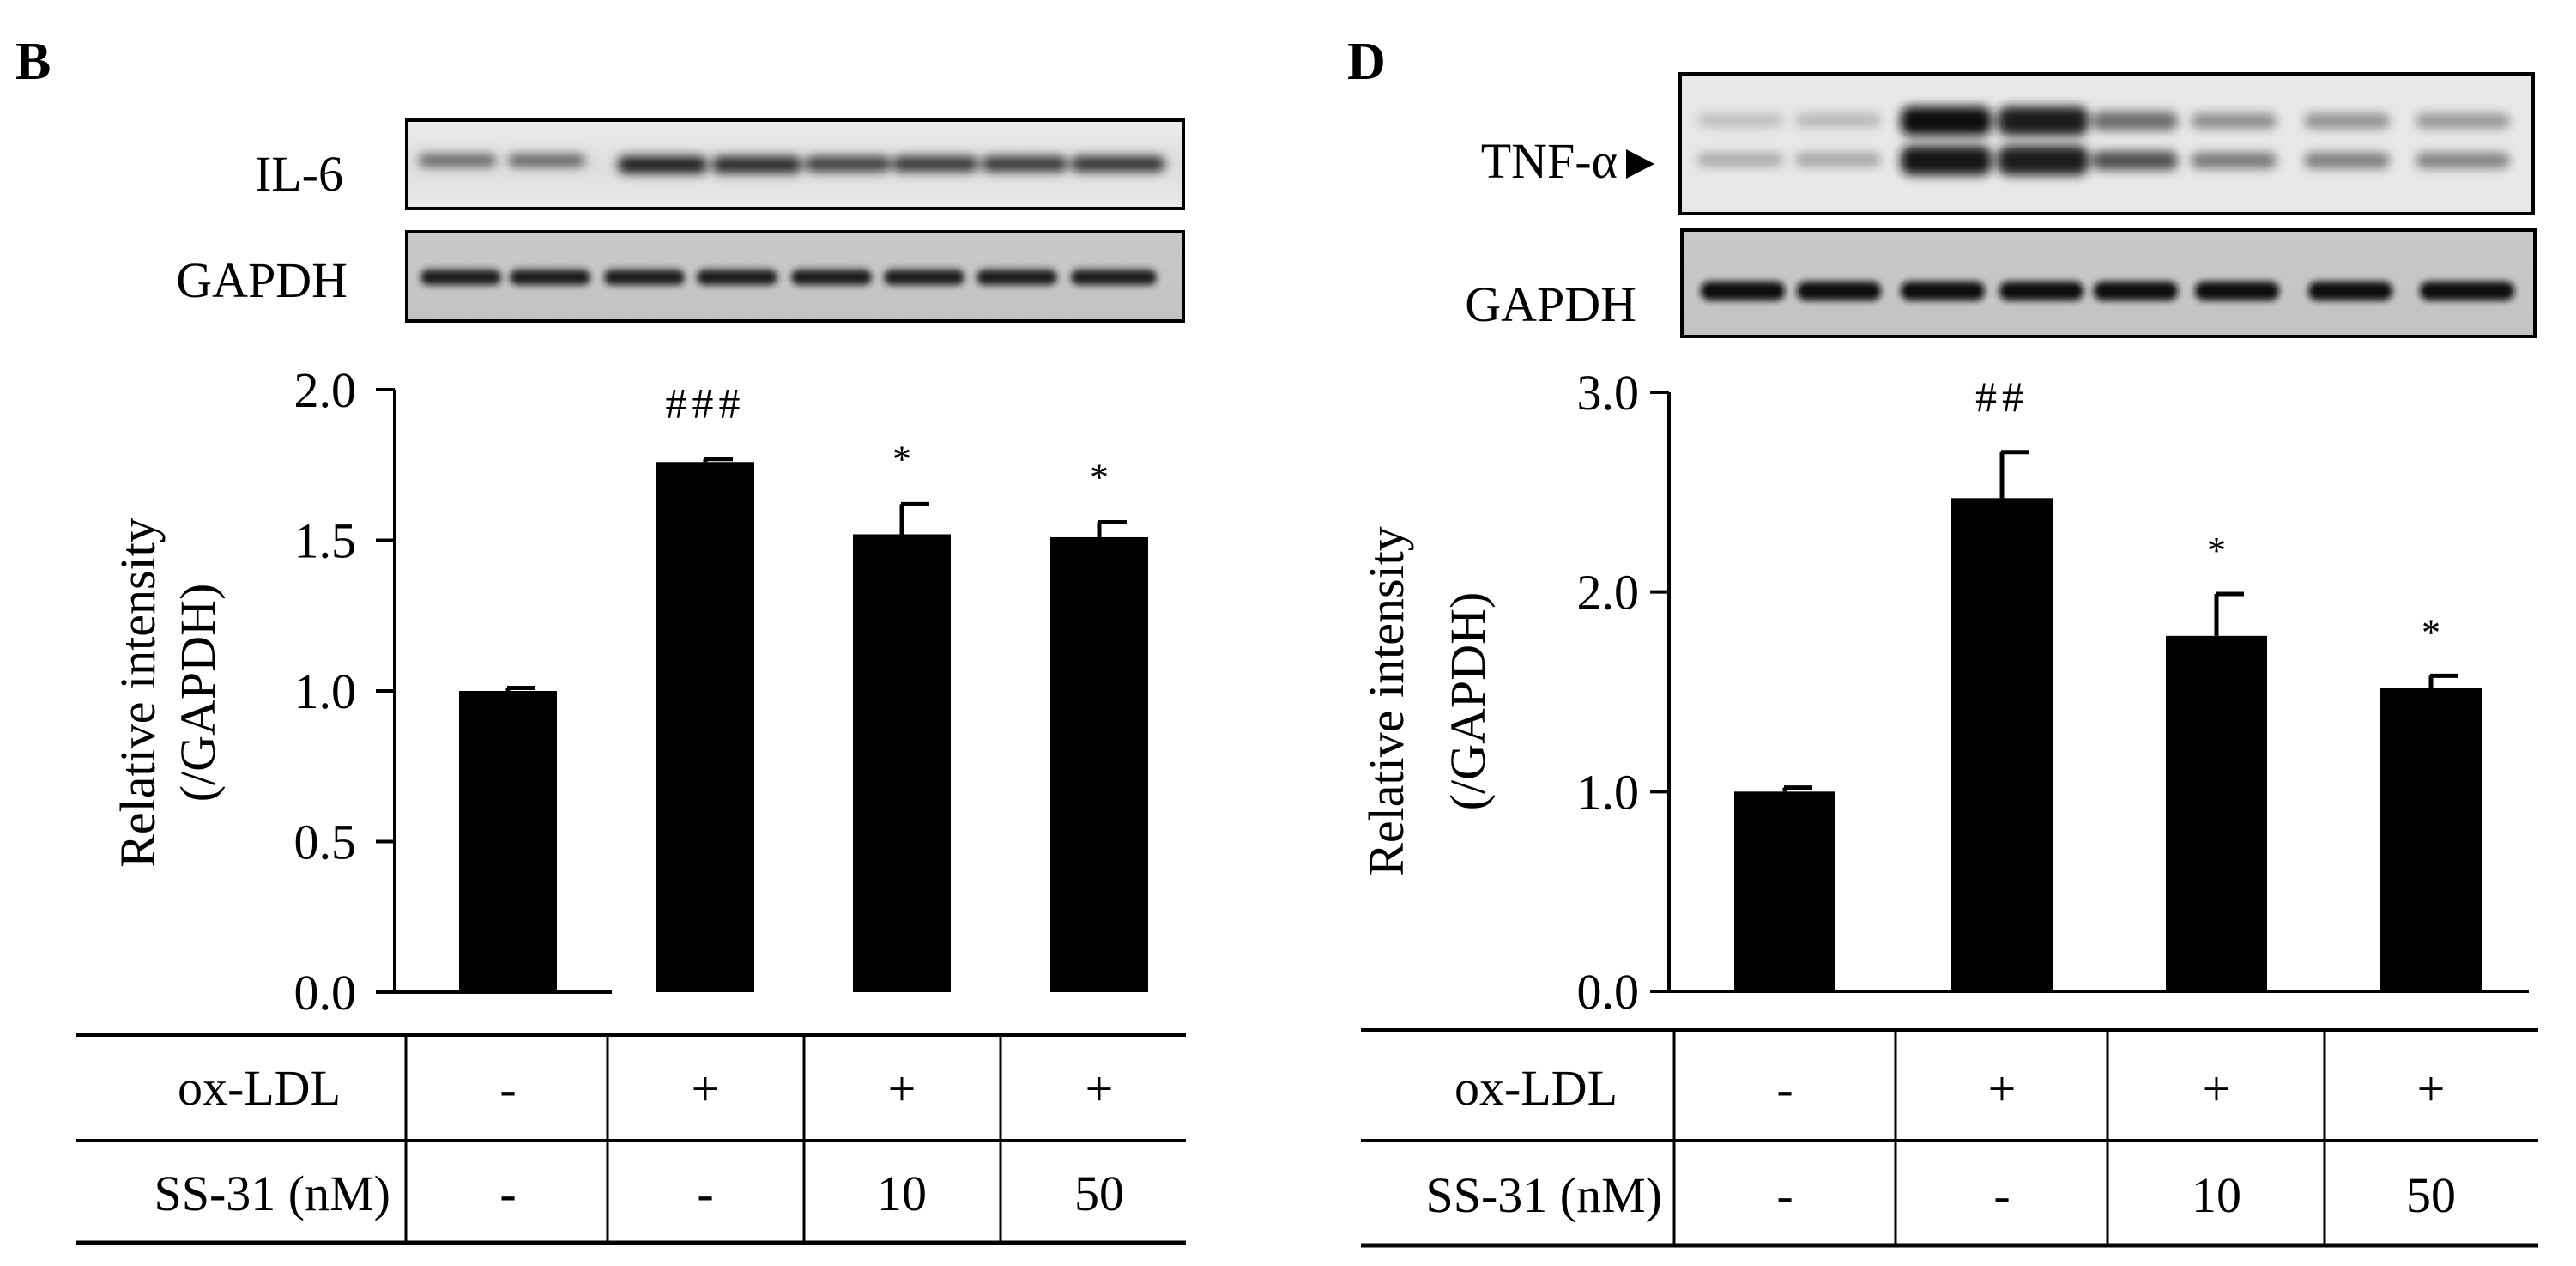 The image size is (2576, 1266). What do you see at coordinates (2106, 143) in the screenshot?
I see `western-blot-tnf` at bounding box center [2106, 143].